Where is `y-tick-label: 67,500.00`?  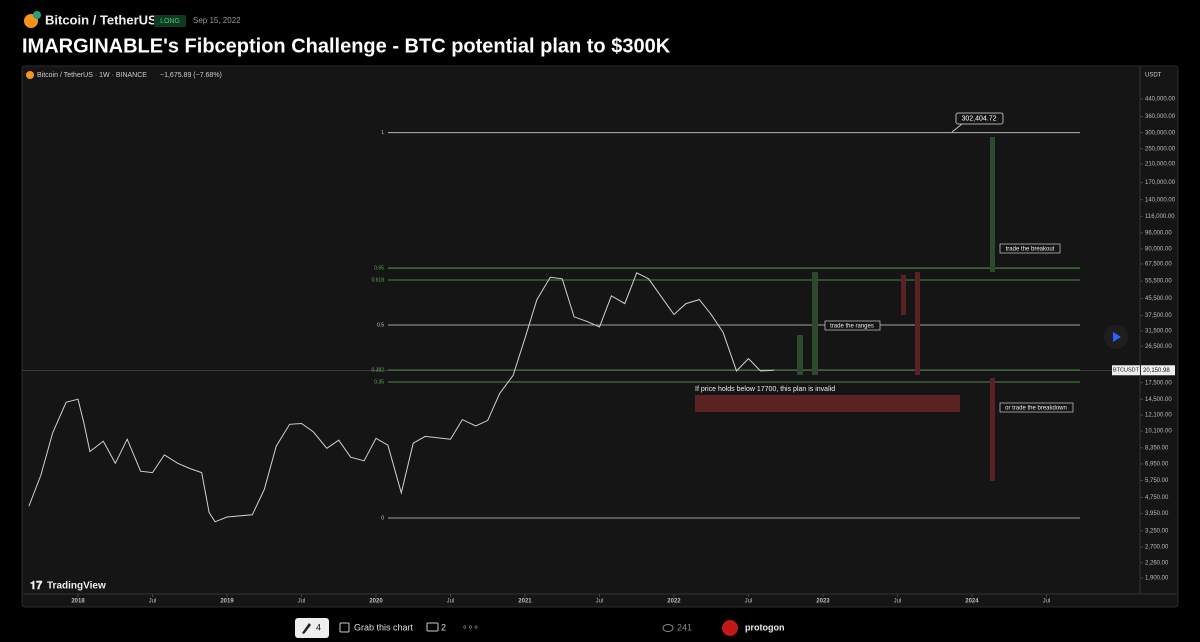
y-tick-label: 67,500.00 is located at coordinates (1158, 264).